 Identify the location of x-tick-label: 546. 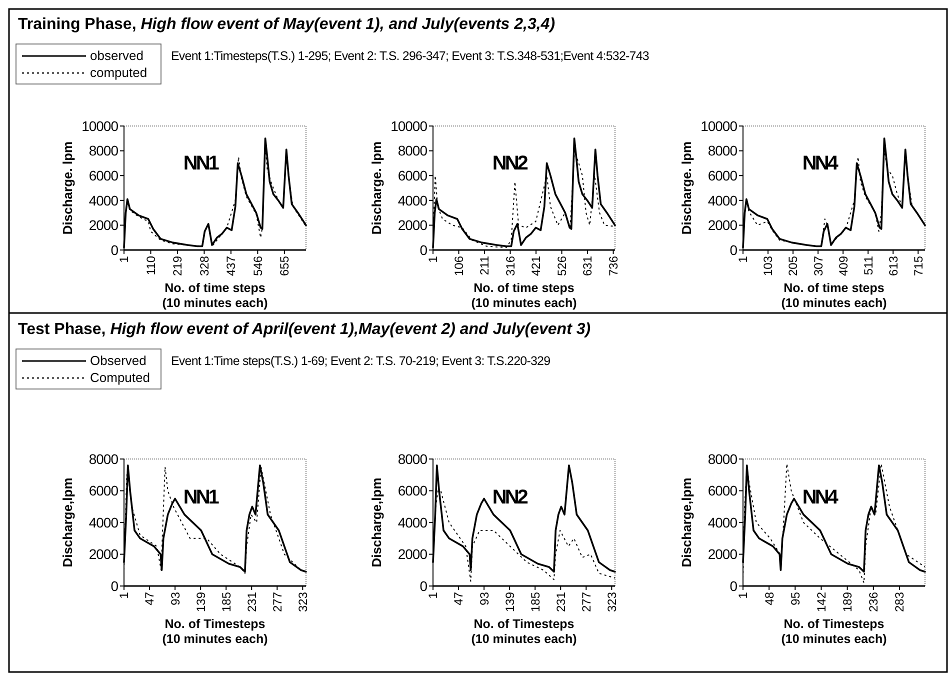
(257, 266).